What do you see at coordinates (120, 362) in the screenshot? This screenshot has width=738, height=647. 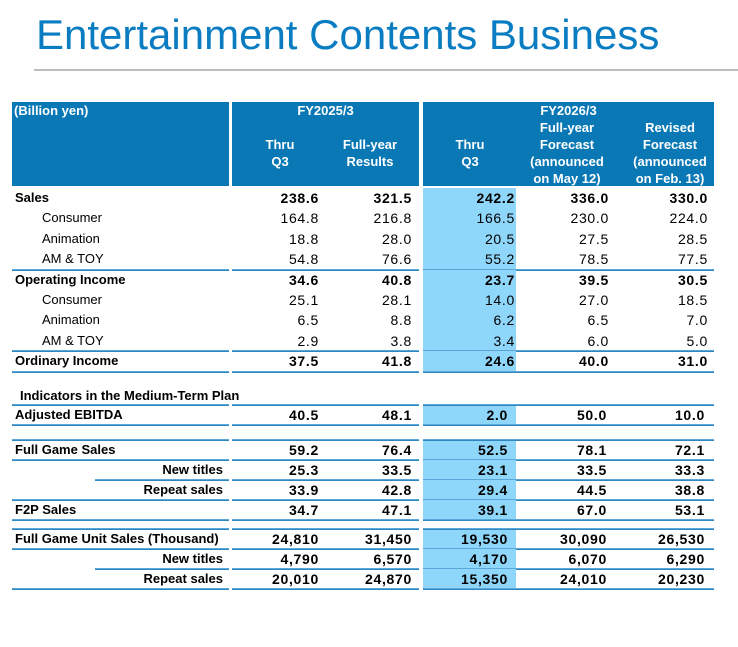 I see `row-label: Ordinary Income` at bounding box center [120, 362].